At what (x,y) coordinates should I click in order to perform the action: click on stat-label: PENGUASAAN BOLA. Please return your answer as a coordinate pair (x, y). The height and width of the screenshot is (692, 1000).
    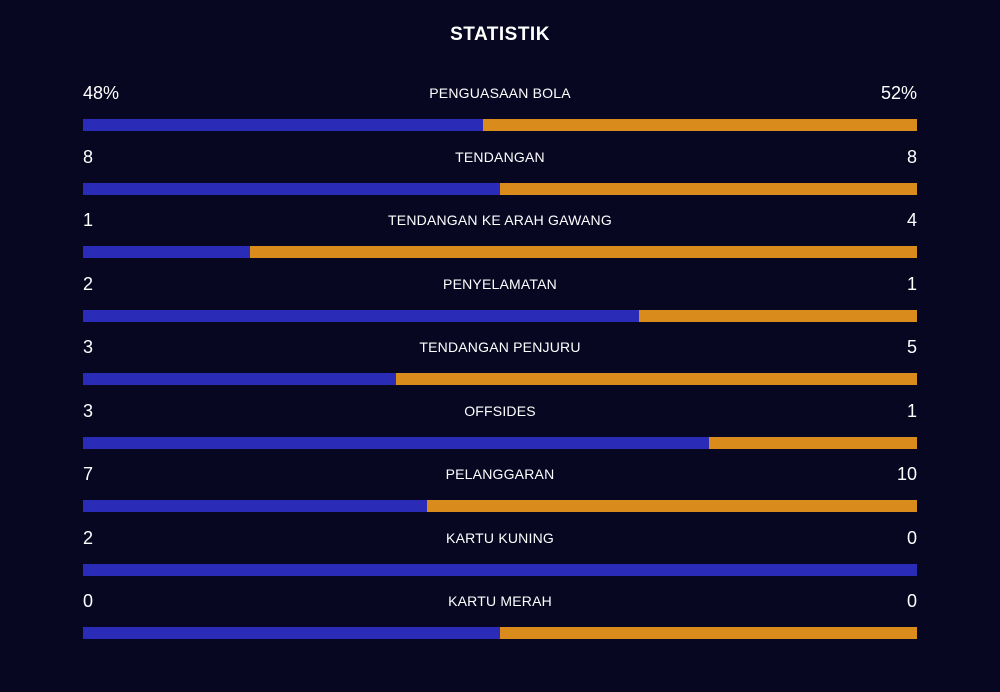
    Looking at the image, I should click on (500, 93).